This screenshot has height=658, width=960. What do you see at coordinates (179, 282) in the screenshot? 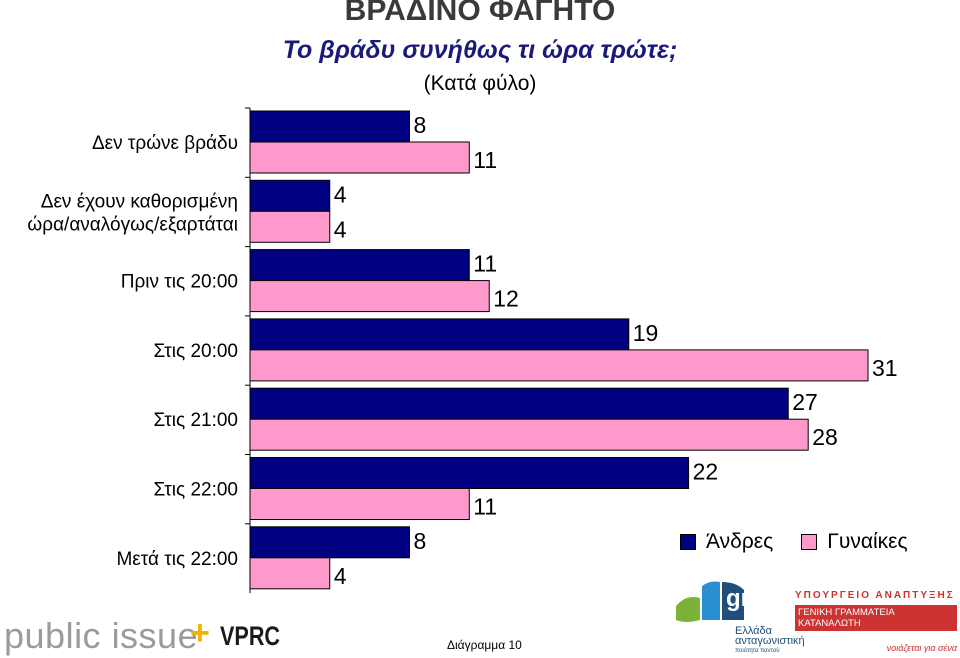
I see `category-label: Πριν τις 20:00` at bounding box center [179, 282].